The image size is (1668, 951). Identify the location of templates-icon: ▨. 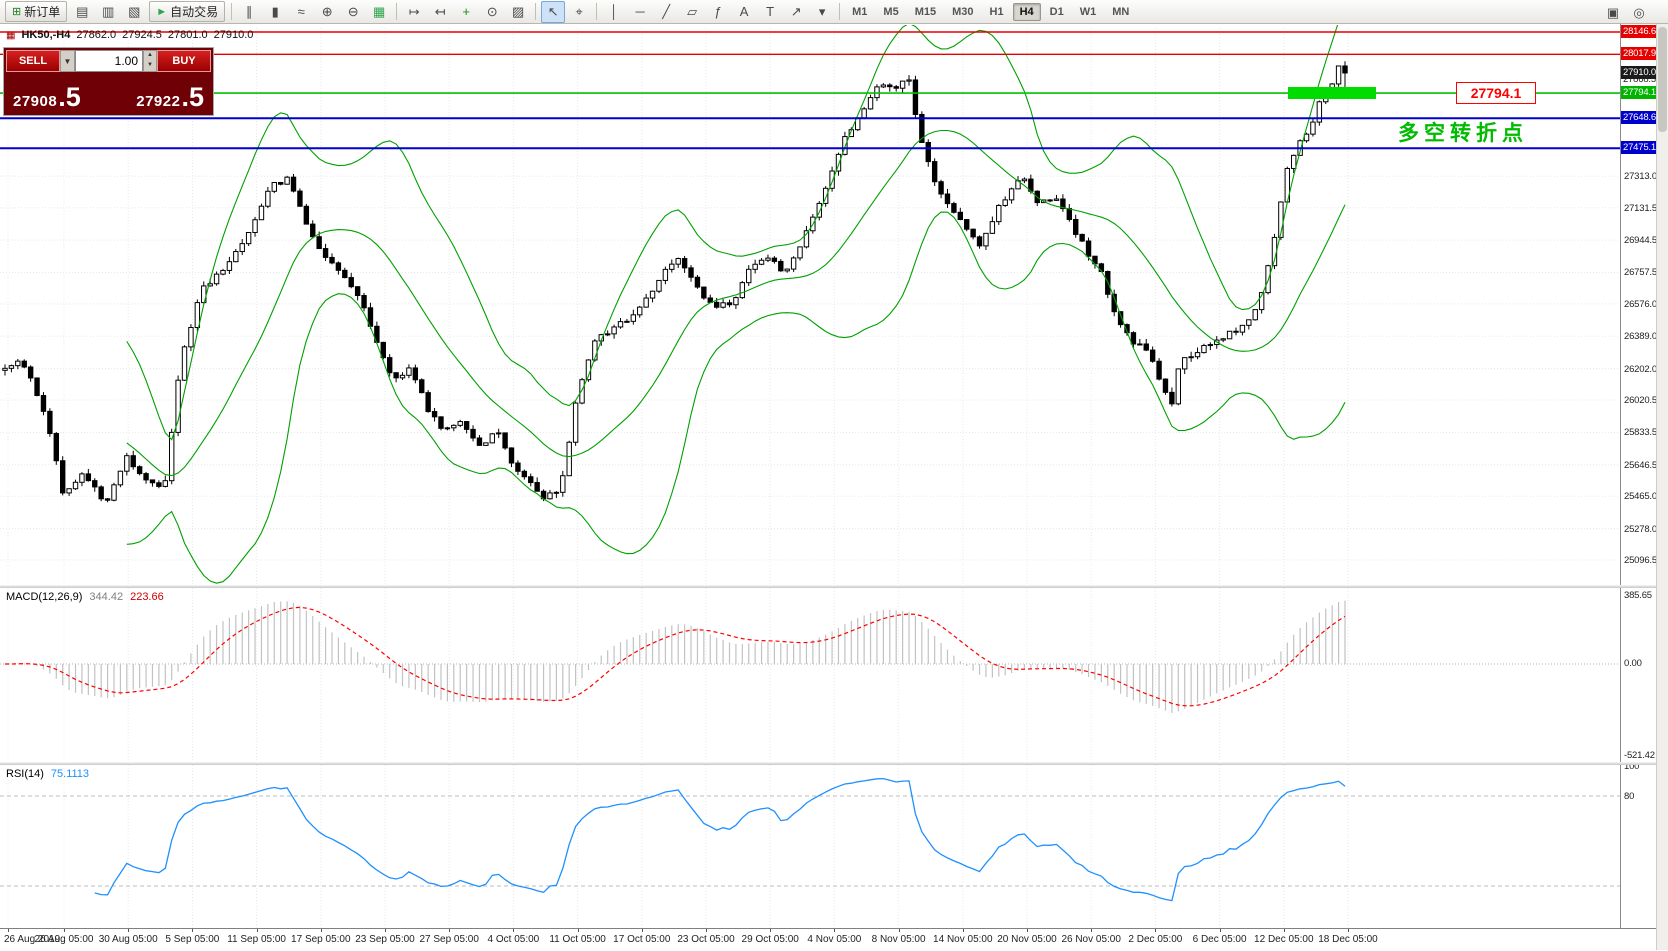
(518, 12).